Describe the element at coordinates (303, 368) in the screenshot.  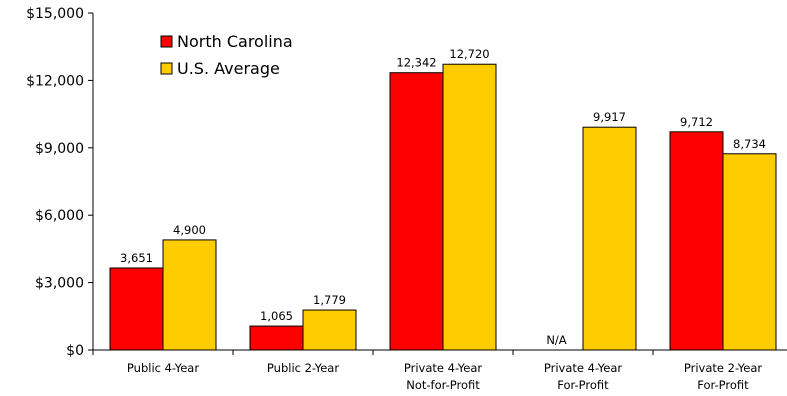
I see `x-category-label: Public 2-Year` at that location.